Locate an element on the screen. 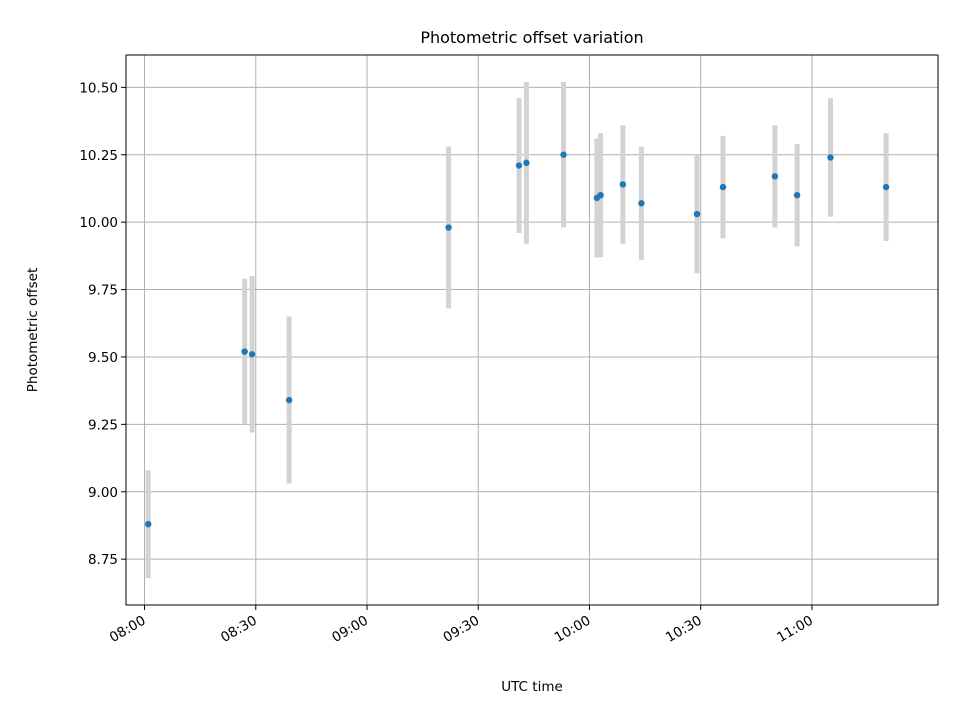 The image size is (960, 720). y-tick-label: 9.00 is located at coordinates (103, 493).